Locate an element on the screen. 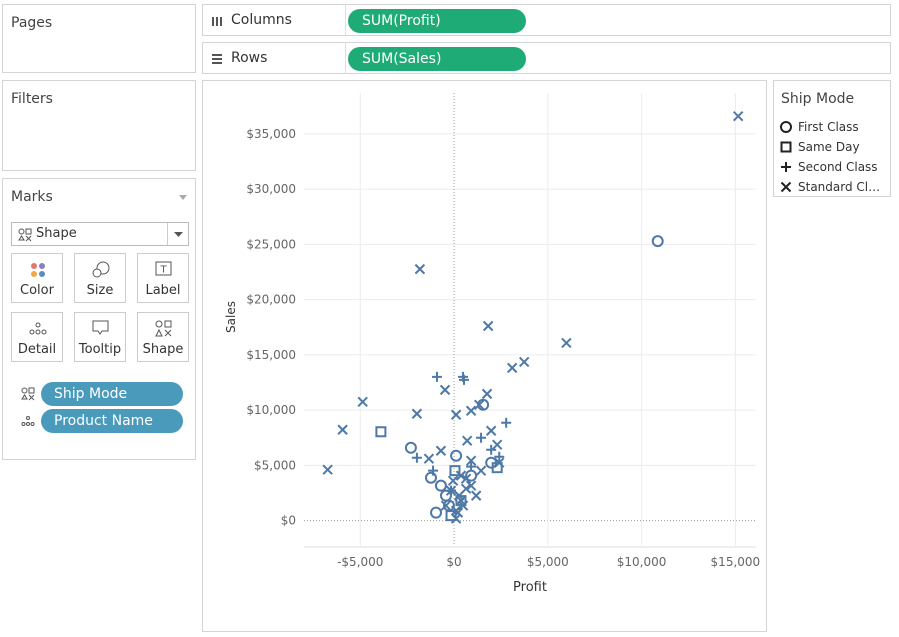 This screenshot has height=637, width=899. product-name-pill: Product Name is located at coordinates (112, 421).